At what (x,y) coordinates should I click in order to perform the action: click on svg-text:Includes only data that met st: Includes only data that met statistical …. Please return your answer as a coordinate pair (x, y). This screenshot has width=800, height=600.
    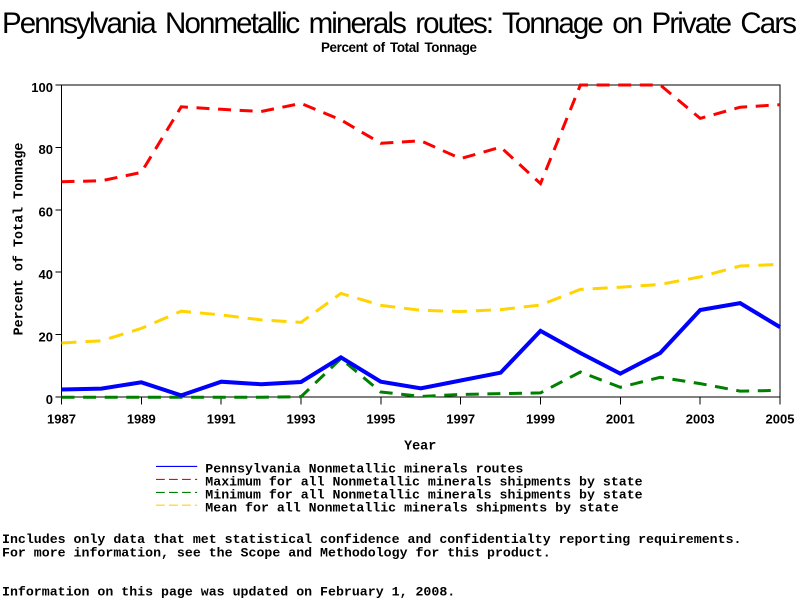
    Looking at the image, I should click on (371, 539).